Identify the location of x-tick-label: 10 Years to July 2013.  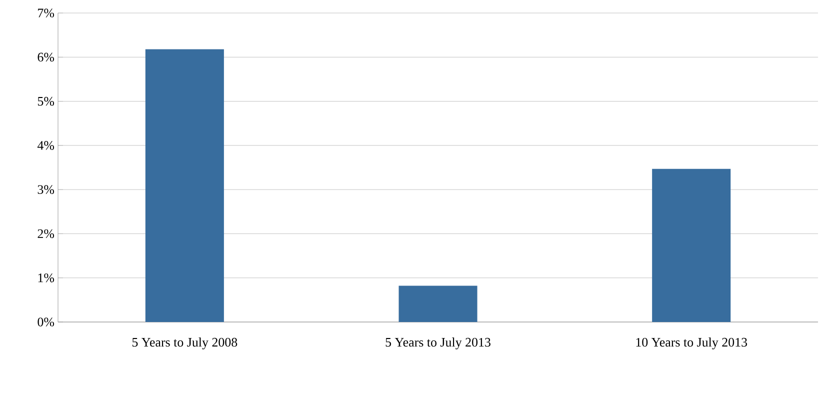
(692, 344).